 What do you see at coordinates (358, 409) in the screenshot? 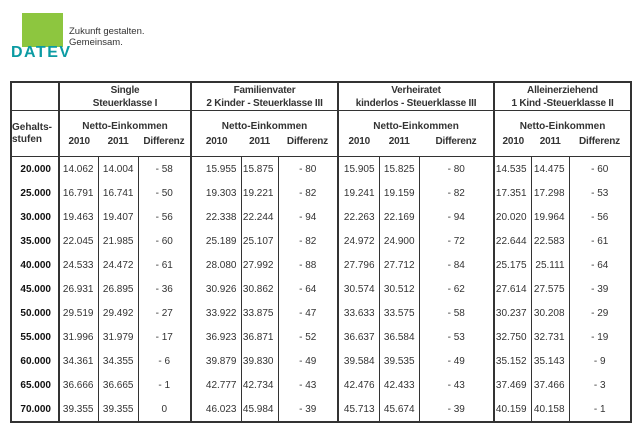
I see `netto-value-cell: 45.713` at bounding box center [358, 409].